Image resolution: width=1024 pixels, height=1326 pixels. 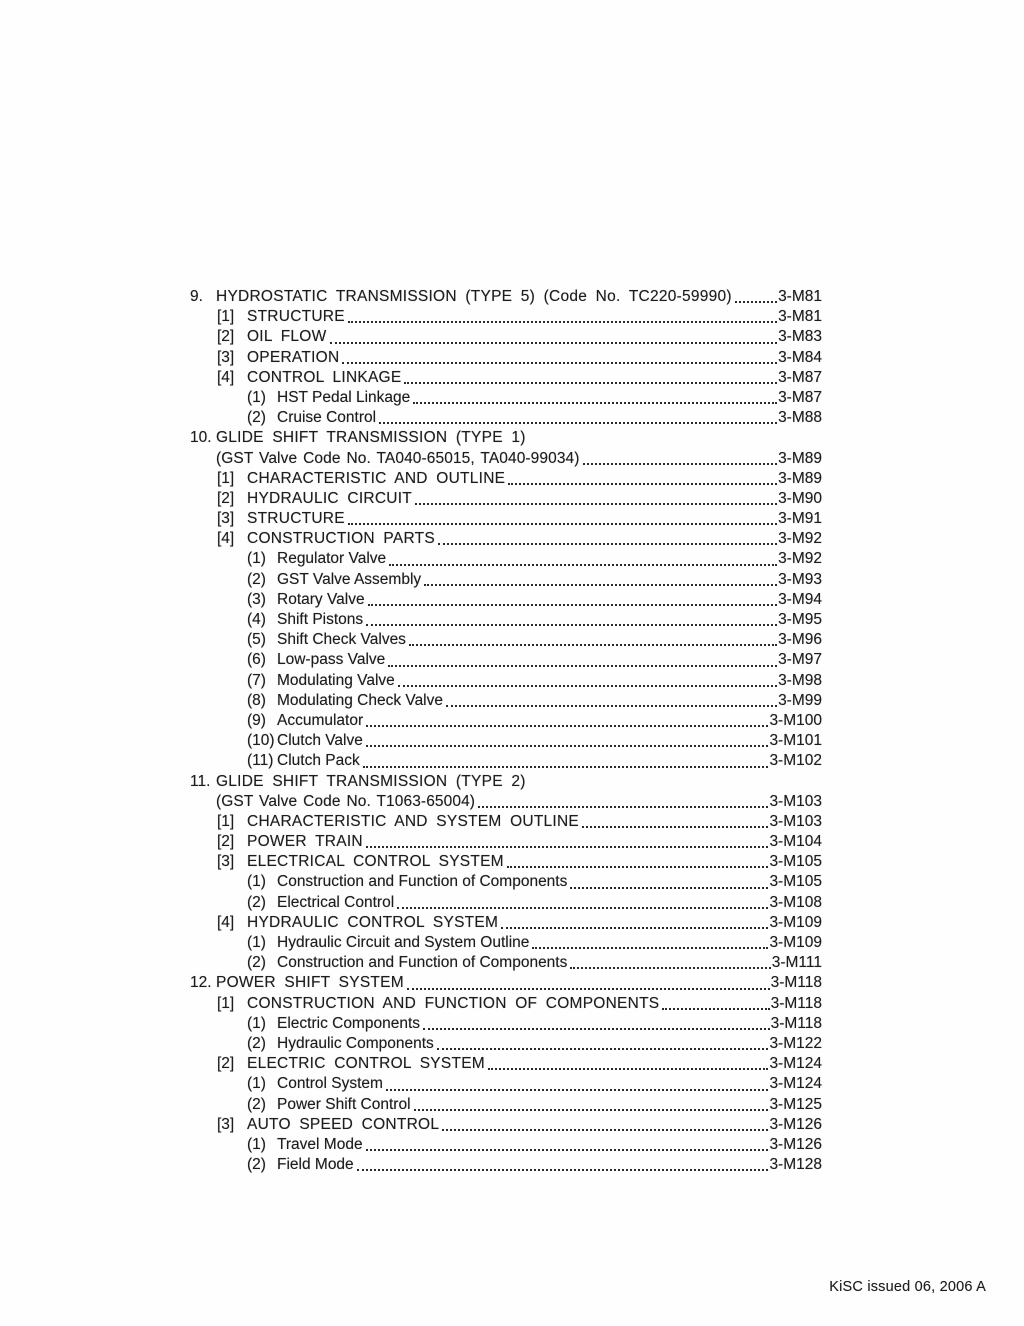 What do you see at coordinates (506, 842) in the screenshot?
I see `toc-entry: [2] POWER TRAIN 3-M104` at bounding box center [506, 842].